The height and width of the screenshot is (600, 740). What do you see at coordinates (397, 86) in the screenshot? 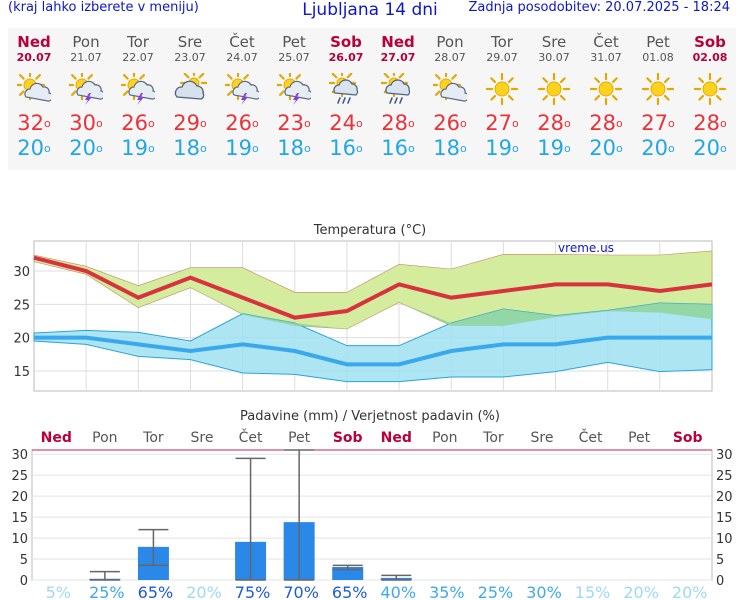
I see `sun-rain-icon` at bounding box center [397, 86].